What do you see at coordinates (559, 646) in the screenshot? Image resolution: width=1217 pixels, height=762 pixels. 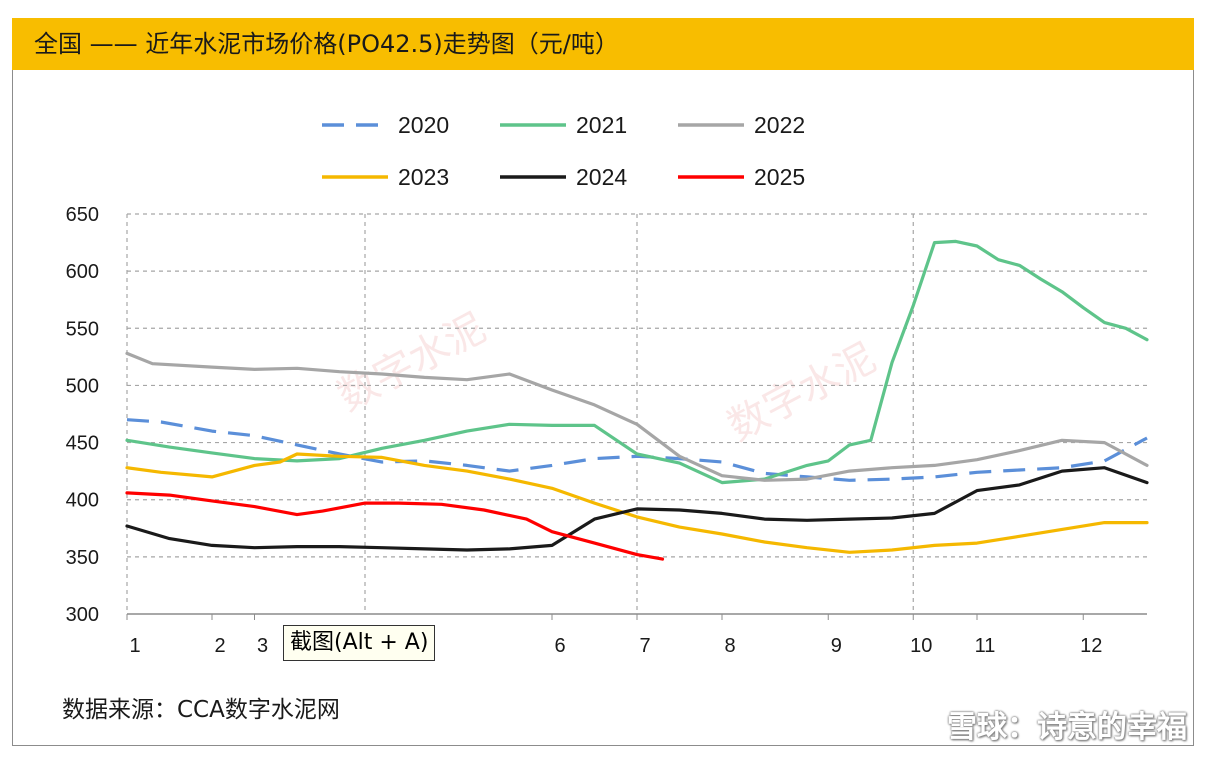 I see `x-tick-label: 6` at bounding box center [559, 646].